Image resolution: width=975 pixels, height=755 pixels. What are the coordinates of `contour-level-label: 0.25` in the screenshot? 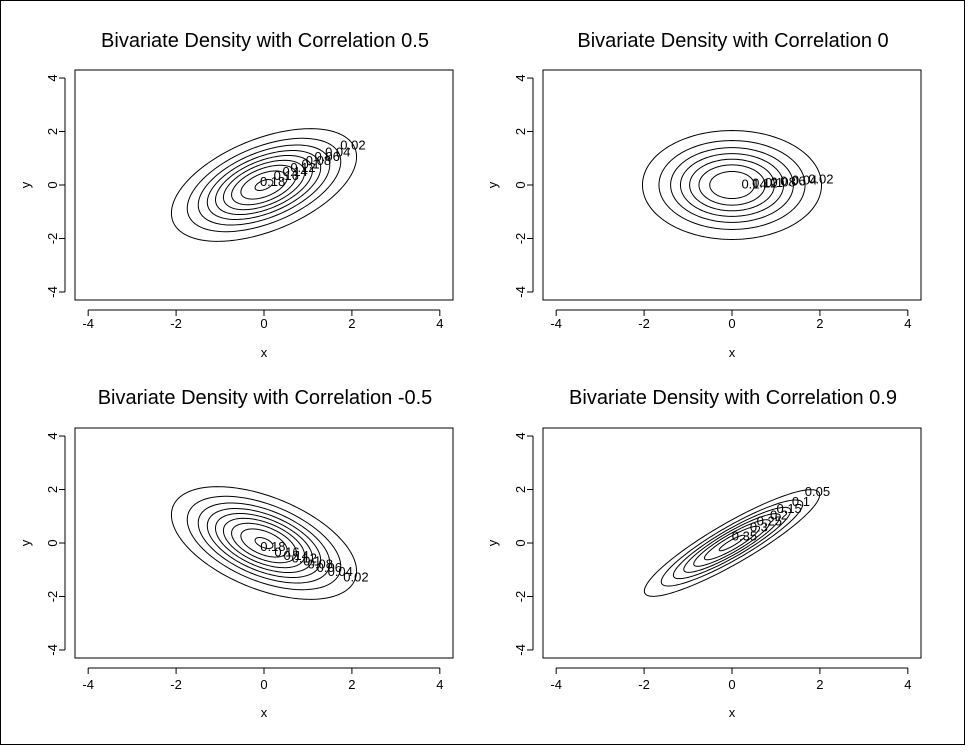 It's located at (769, 520).